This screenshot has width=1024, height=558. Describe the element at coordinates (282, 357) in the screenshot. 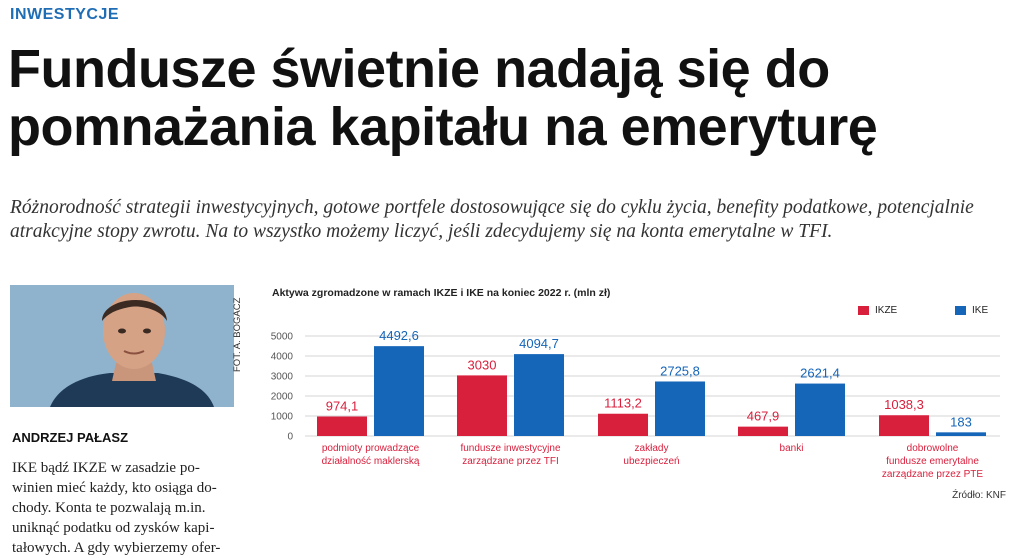

I see `y-tick-label: 4000` at that location.